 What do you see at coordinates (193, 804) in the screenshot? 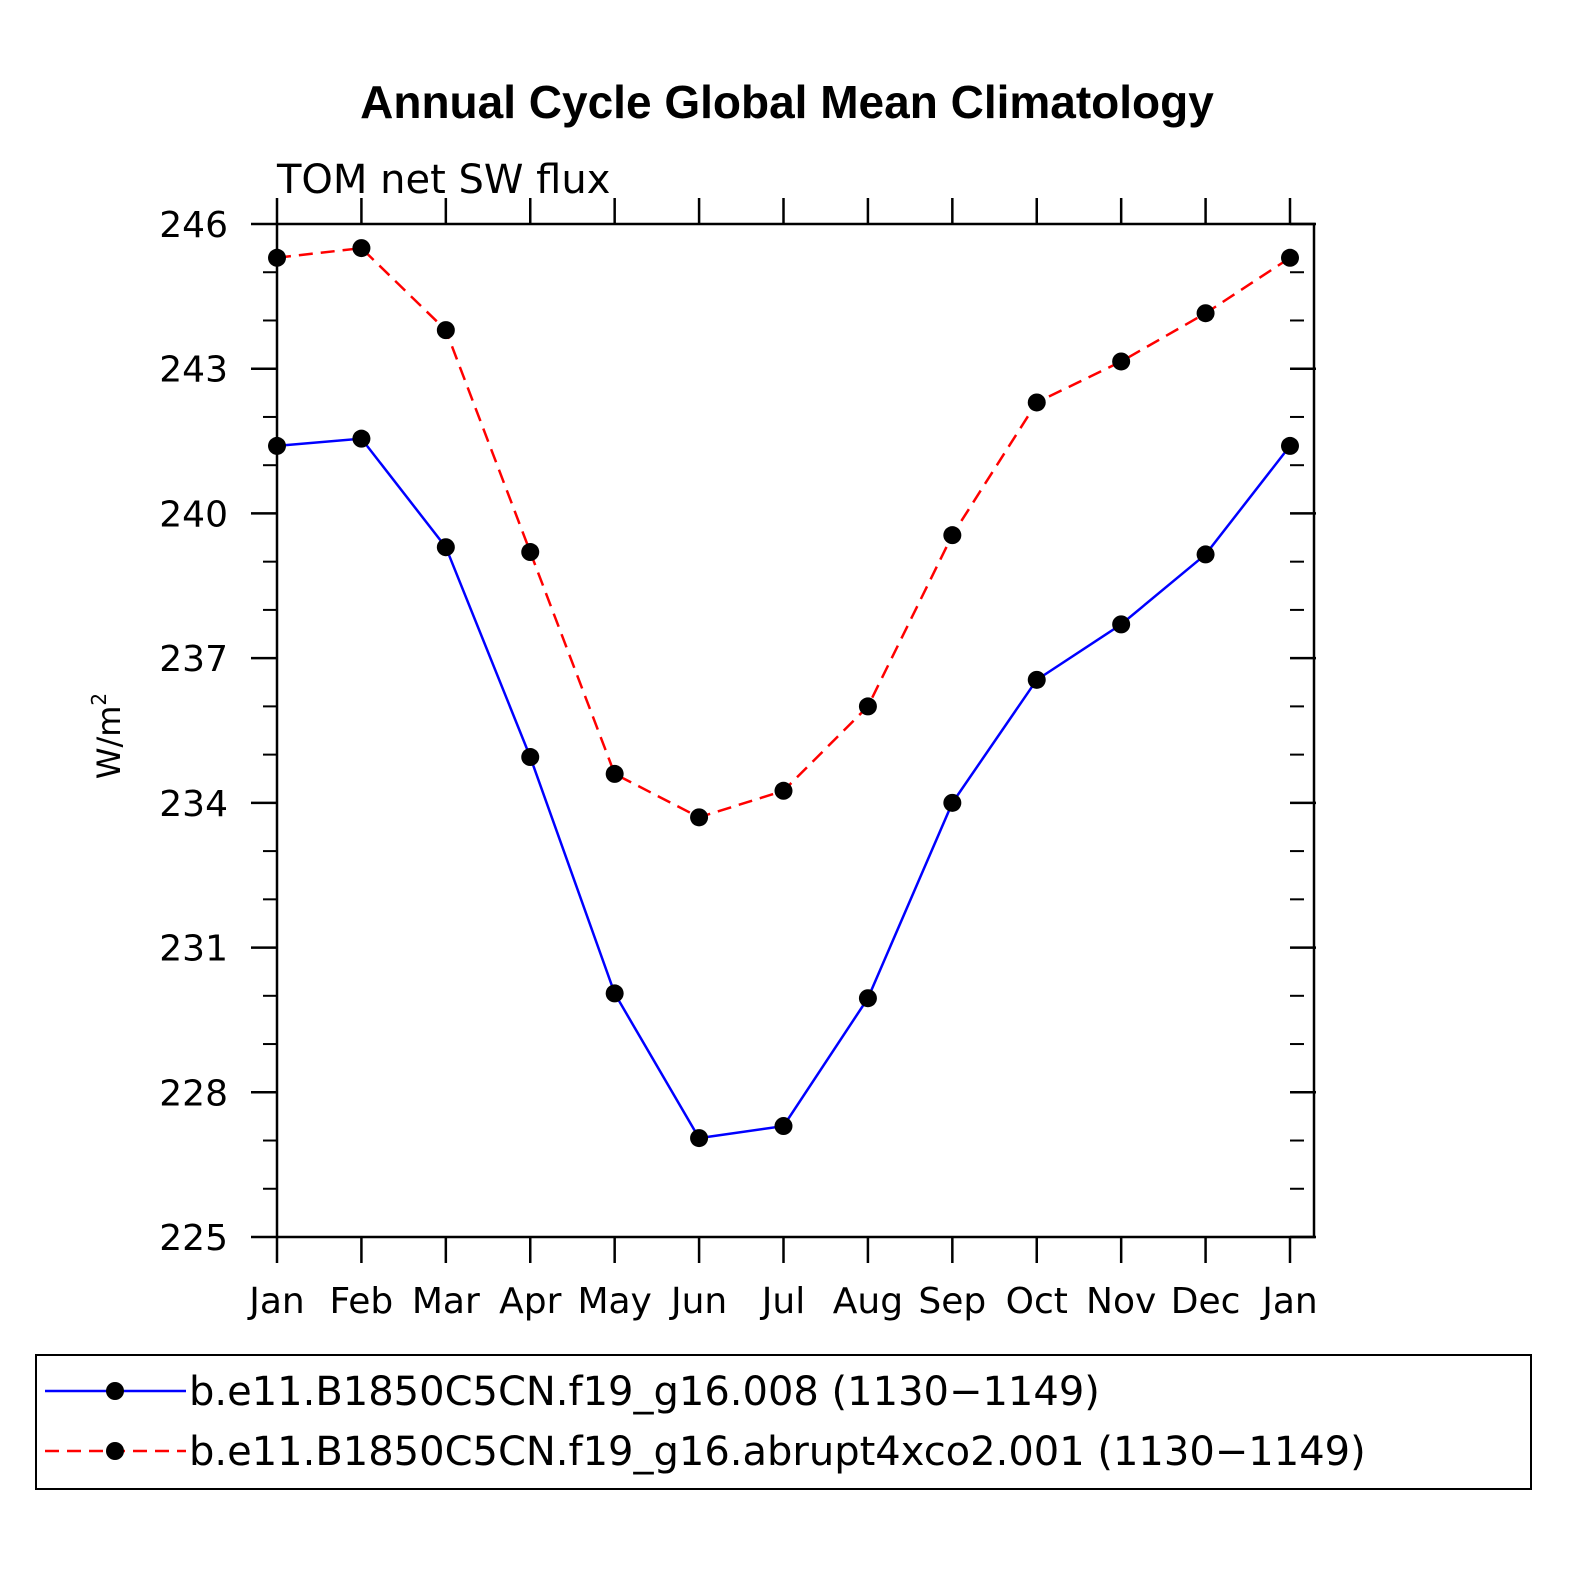
I see `y-tick-label-234: 234` at bounding box center [193, 804].